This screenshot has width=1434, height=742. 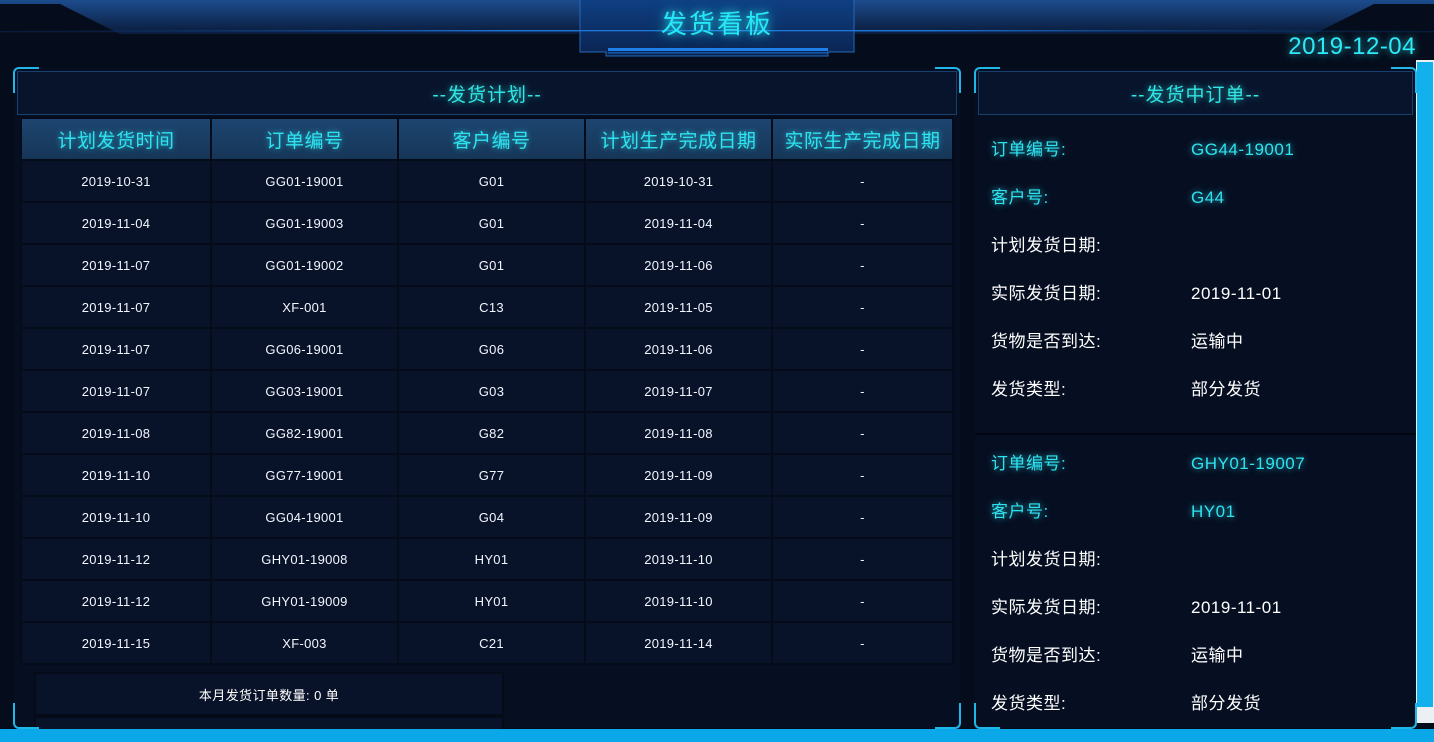 I want to click on table-head: 计划发货时间 订单编号 客户编号 计划生产完成日期 实际生产完成日期, so click(x=487, y=139).